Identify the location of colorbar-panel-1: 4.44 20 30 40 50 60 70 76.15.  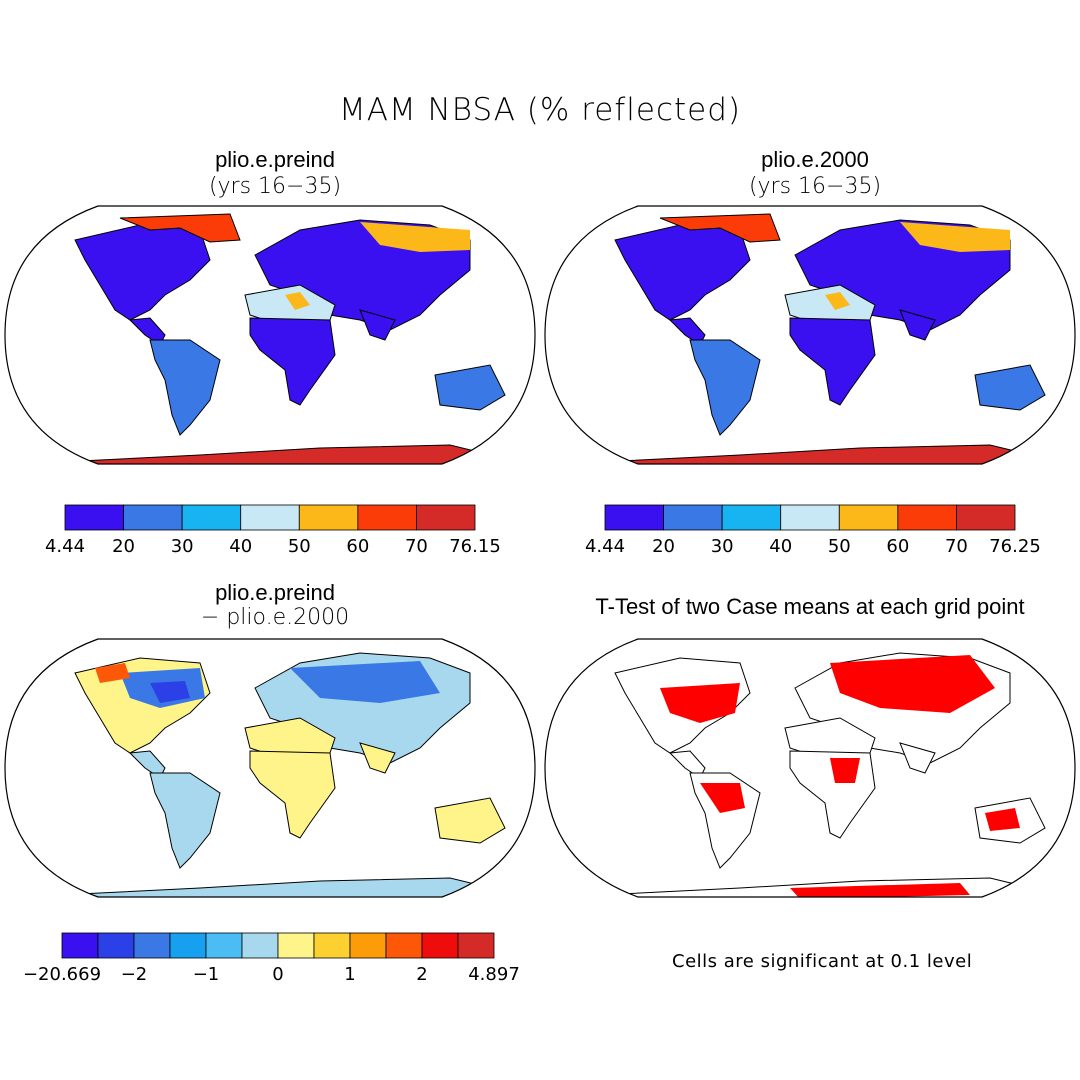
(273, 530).